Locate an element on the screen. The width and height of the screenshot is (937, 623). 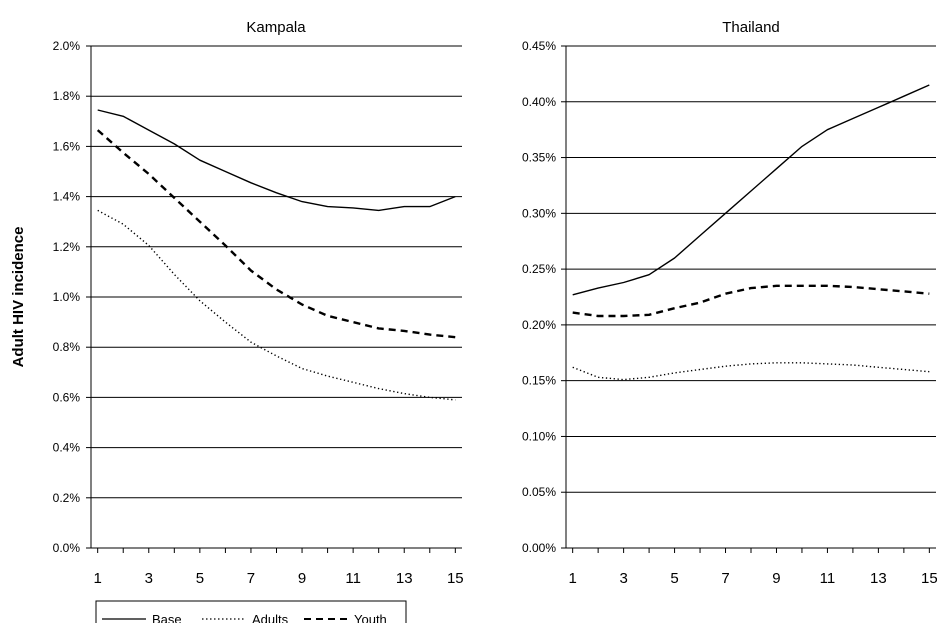
series-line-base-kampala is located at coordinates (276, 160).